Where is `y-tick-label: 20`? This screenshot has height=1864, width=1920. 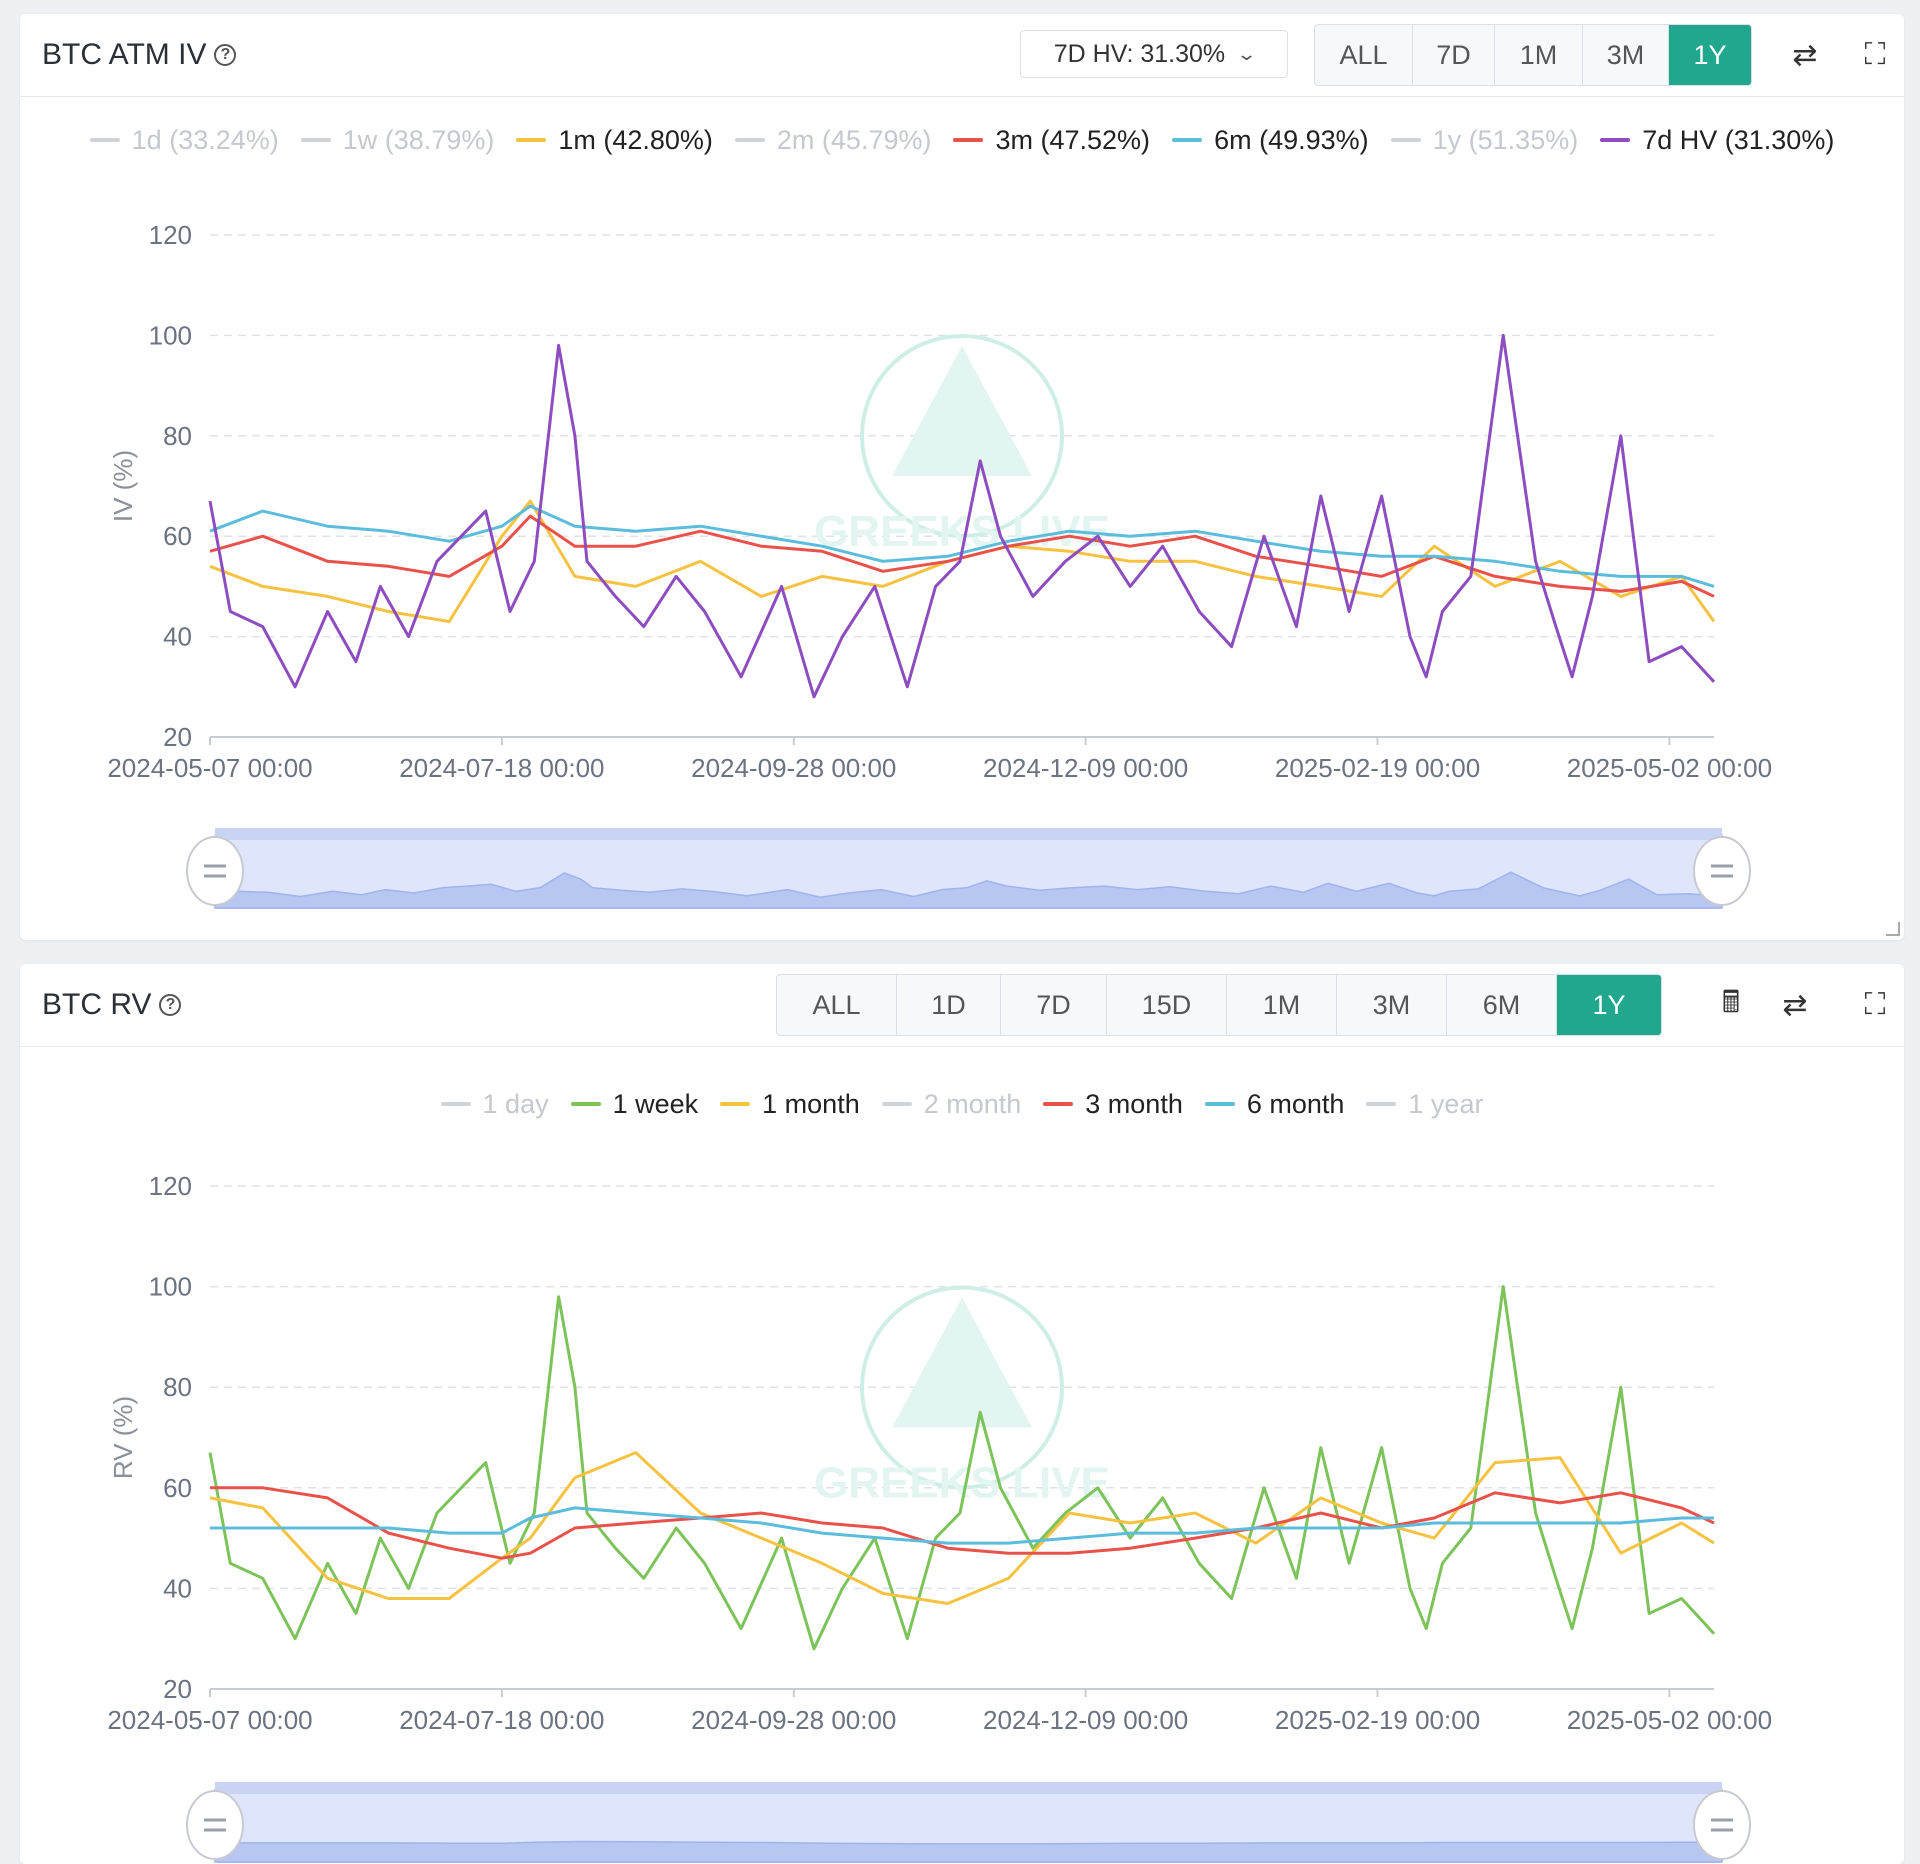 y-tick-label: 20 is located at coordinates (177, 737).